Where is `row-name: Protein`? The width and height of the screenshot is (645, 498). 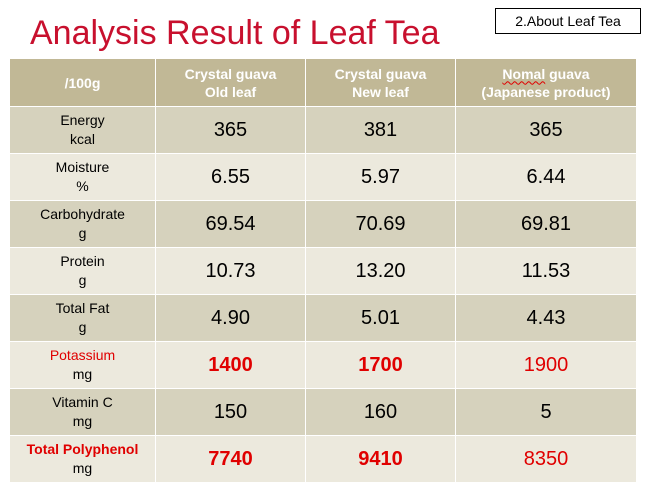
row-name: Protein is located at coordinates (82, 261).